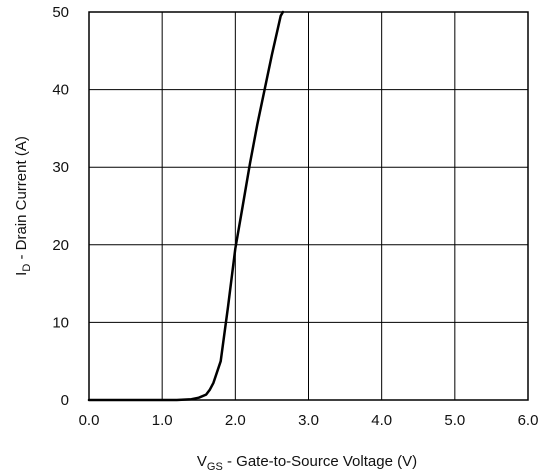 The image size is (545, 476). Describe the element at coordinates (60, 90) in the screenshot. I see `y-tick-label: 40` at that location.